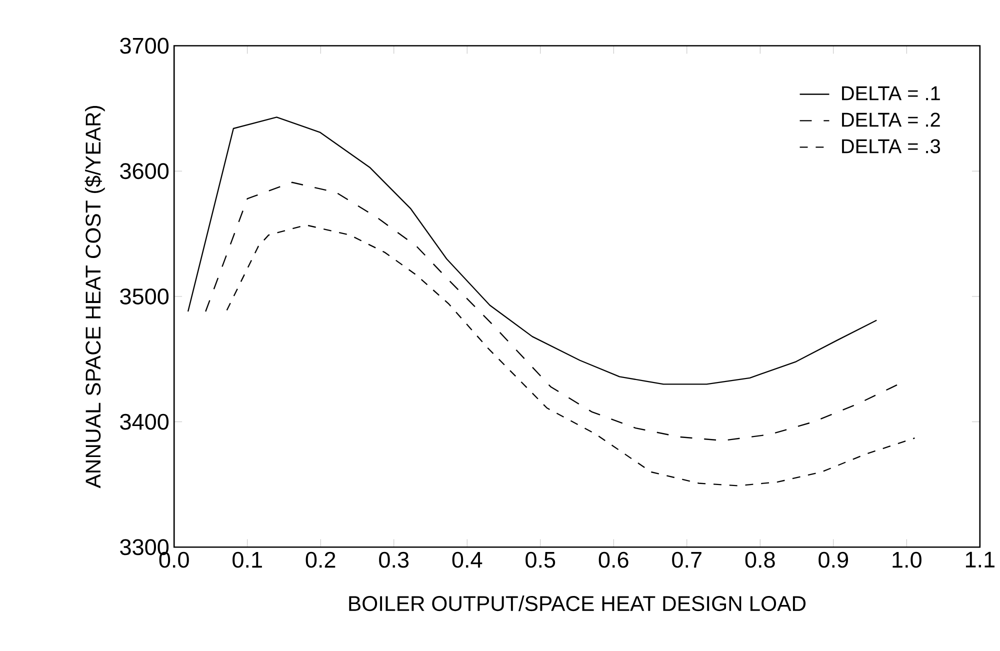 This screenshot has height=651, width=1000. What do you see at coordinates (577, 604) in the screenshot?
I see `x-axis-title: BOILER OUTPUT/SPACE HEAT DESIGN LOAD` at bounding box center [577, 604].